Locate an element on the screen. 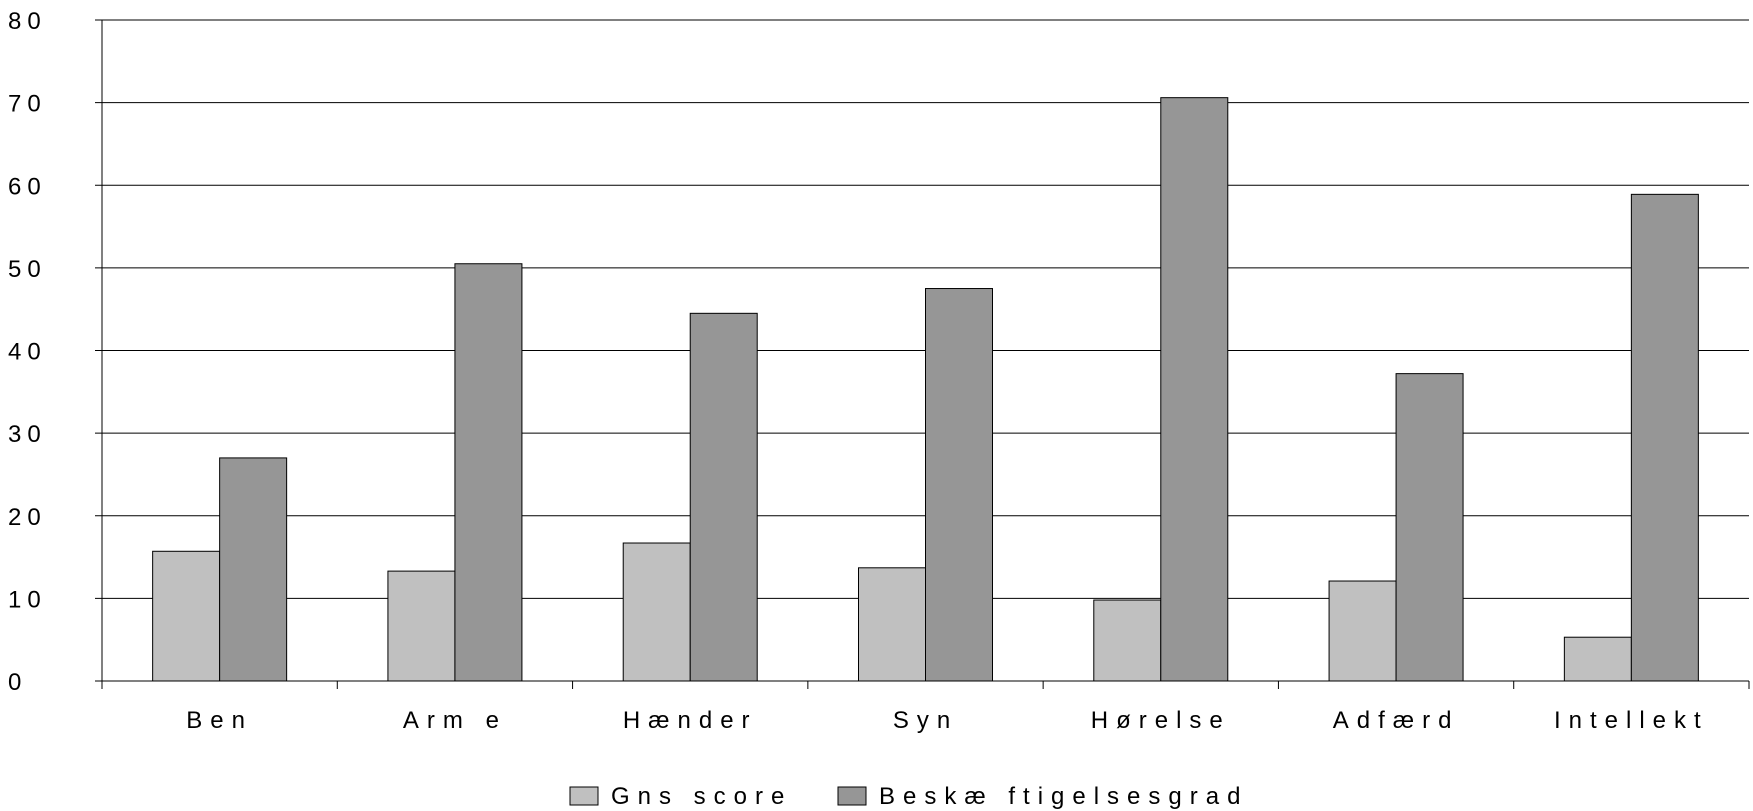  y-tick-labels: 0 10 20 30 40 50 60 70 80 is located at coordinates (55, 352).